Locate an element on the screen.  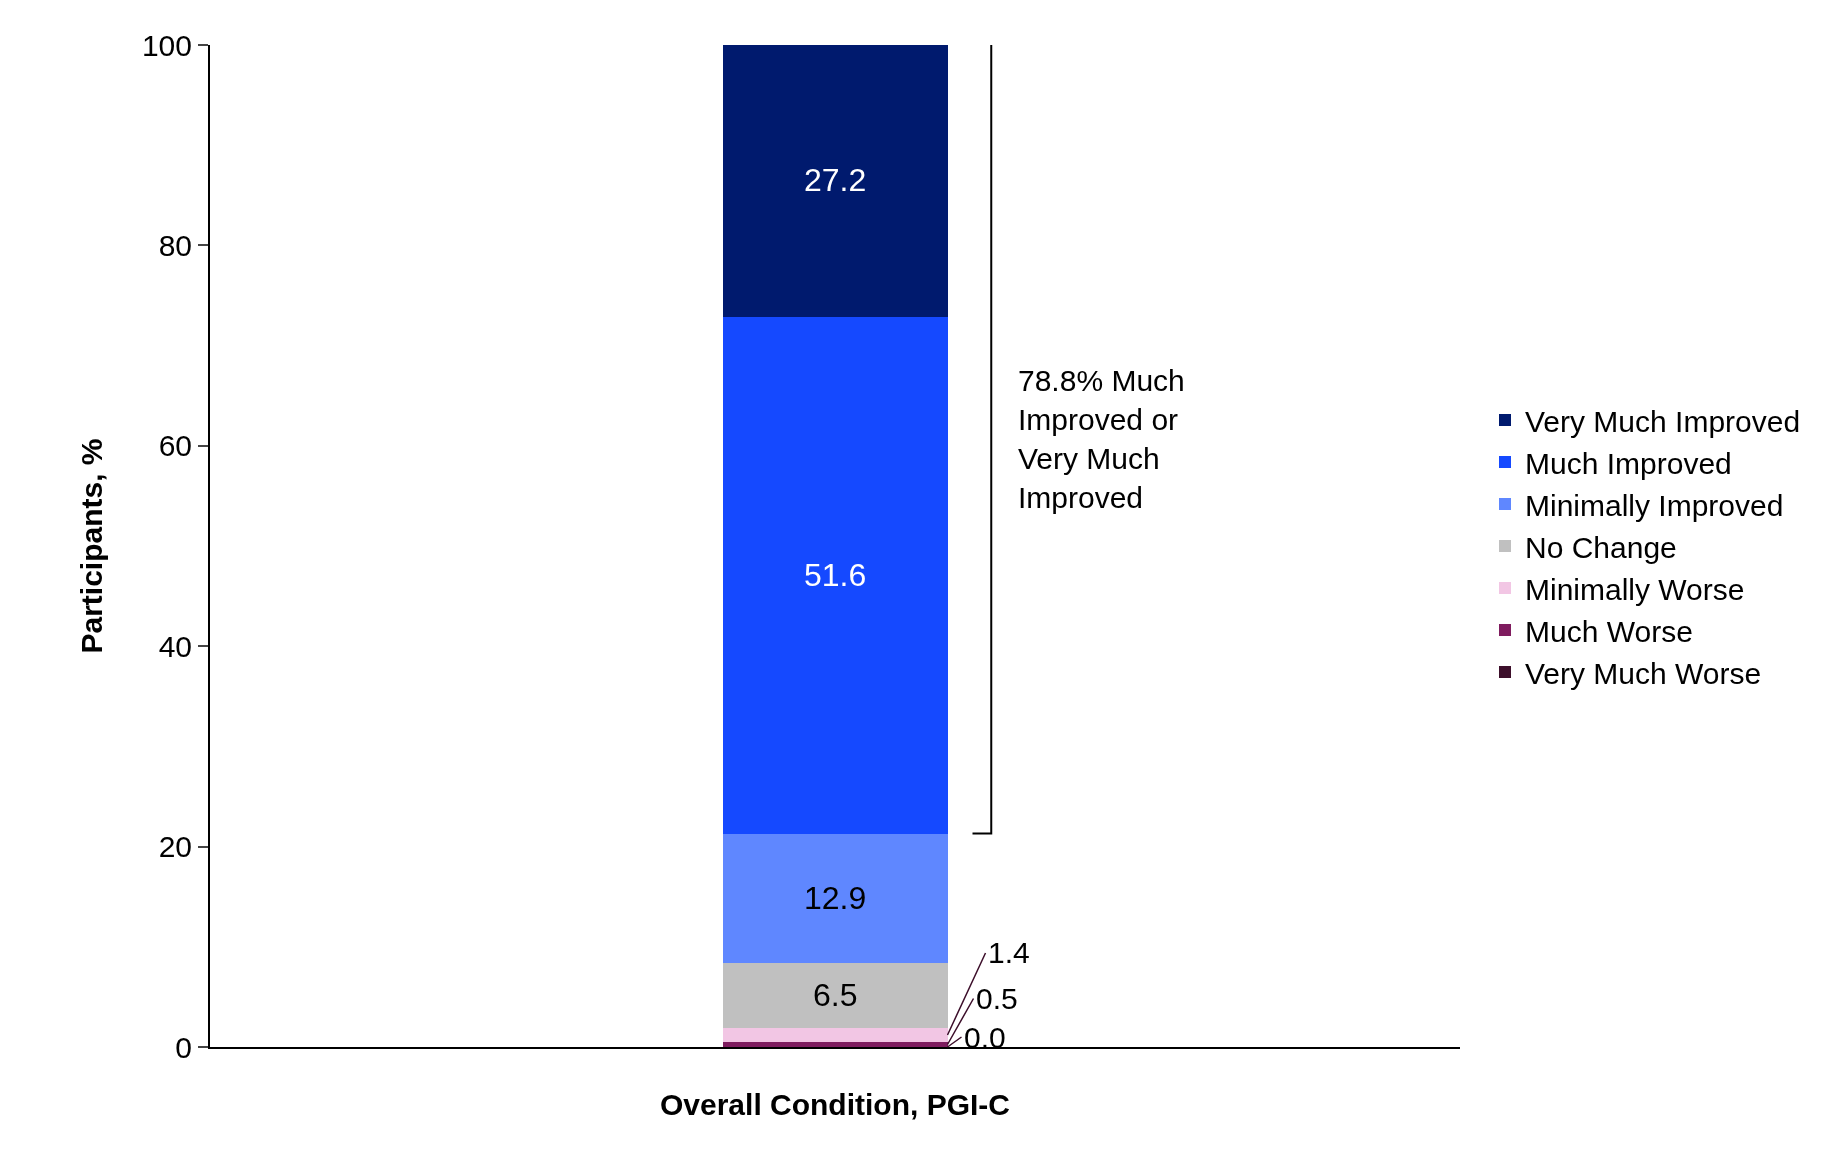
y-tick-label: 80 is located at coordinates (175, 245).